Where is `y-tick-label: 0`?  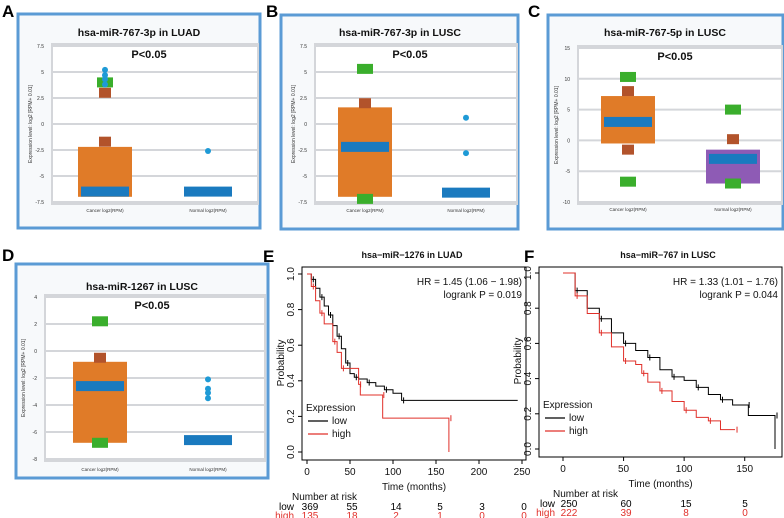 y-tick-label: 0 is located at coordinates (568, 141).